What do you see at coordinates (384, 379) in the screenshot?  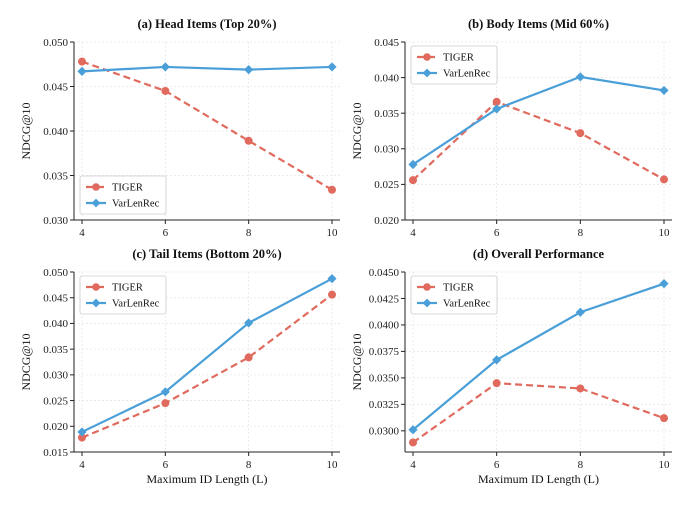 I see `y-tick-label: 0.0350` at bounding box center [384, 379].